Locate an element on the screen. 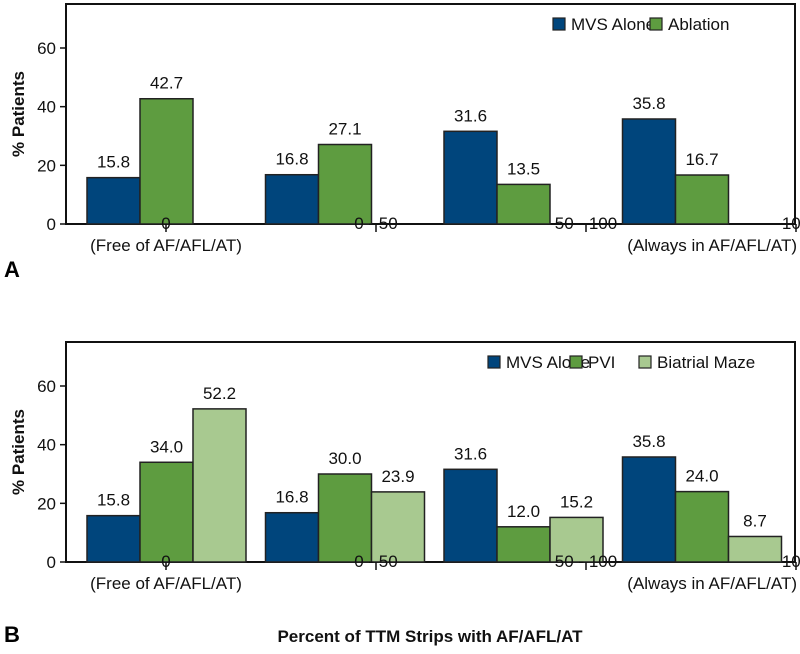  legend-label: Biatrial Maze is located at coordinates (706, 362).